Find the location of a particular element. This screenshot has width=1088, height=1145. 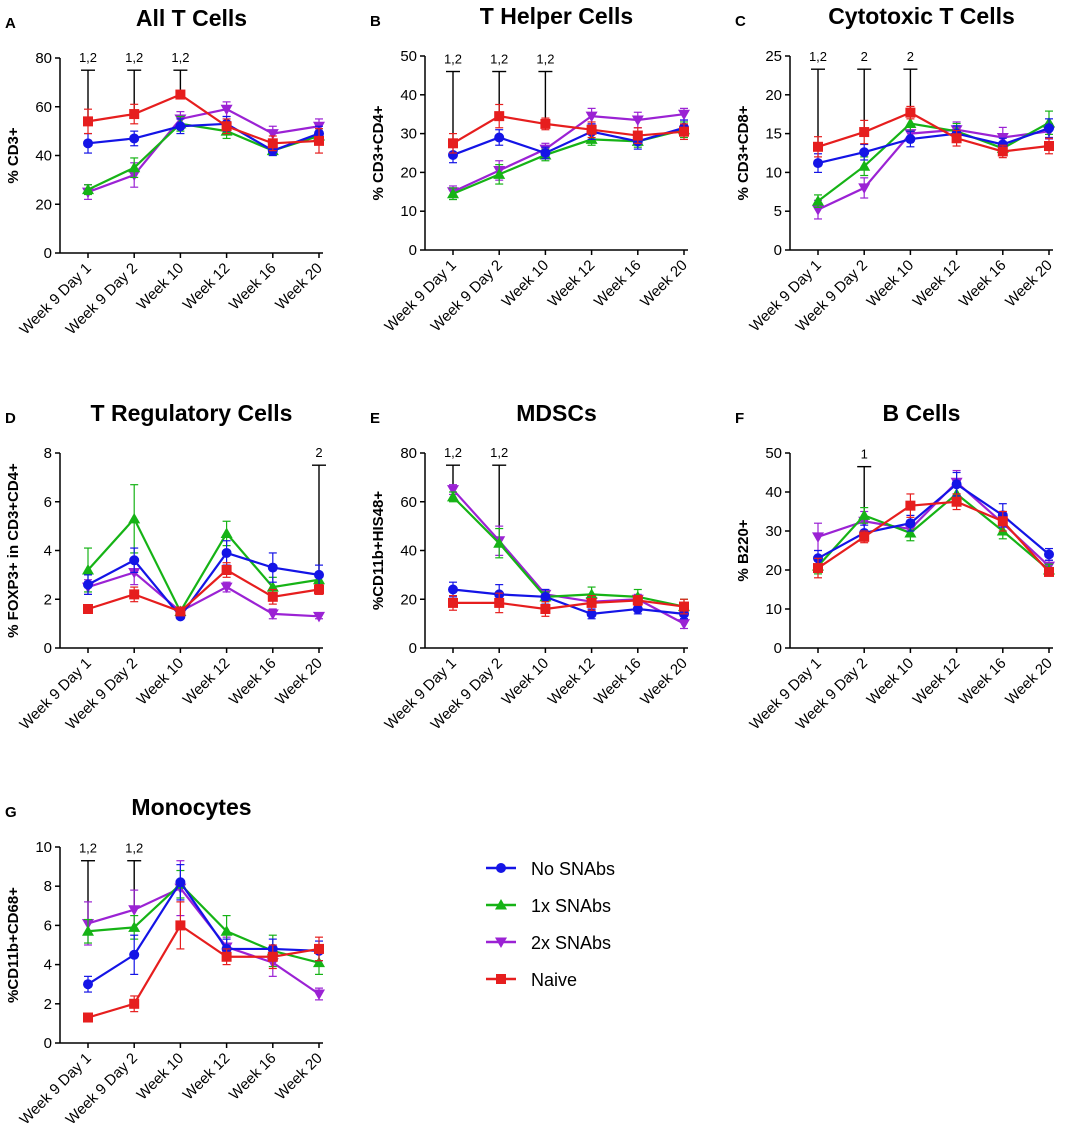

panel-title: T Regulatory Cells is located at coordinates (192, 413).